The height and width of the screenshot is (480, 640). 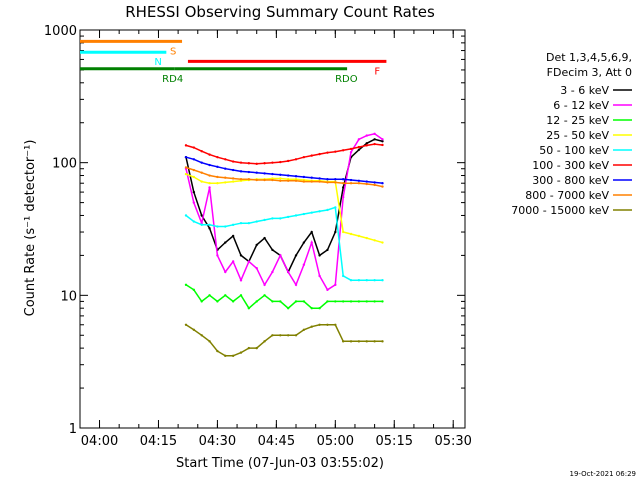 What do you see at coordinates (570, 180) in the screenshot?
I see `legend-label: 300 - 800 keV` at bounding box center [570, 180].